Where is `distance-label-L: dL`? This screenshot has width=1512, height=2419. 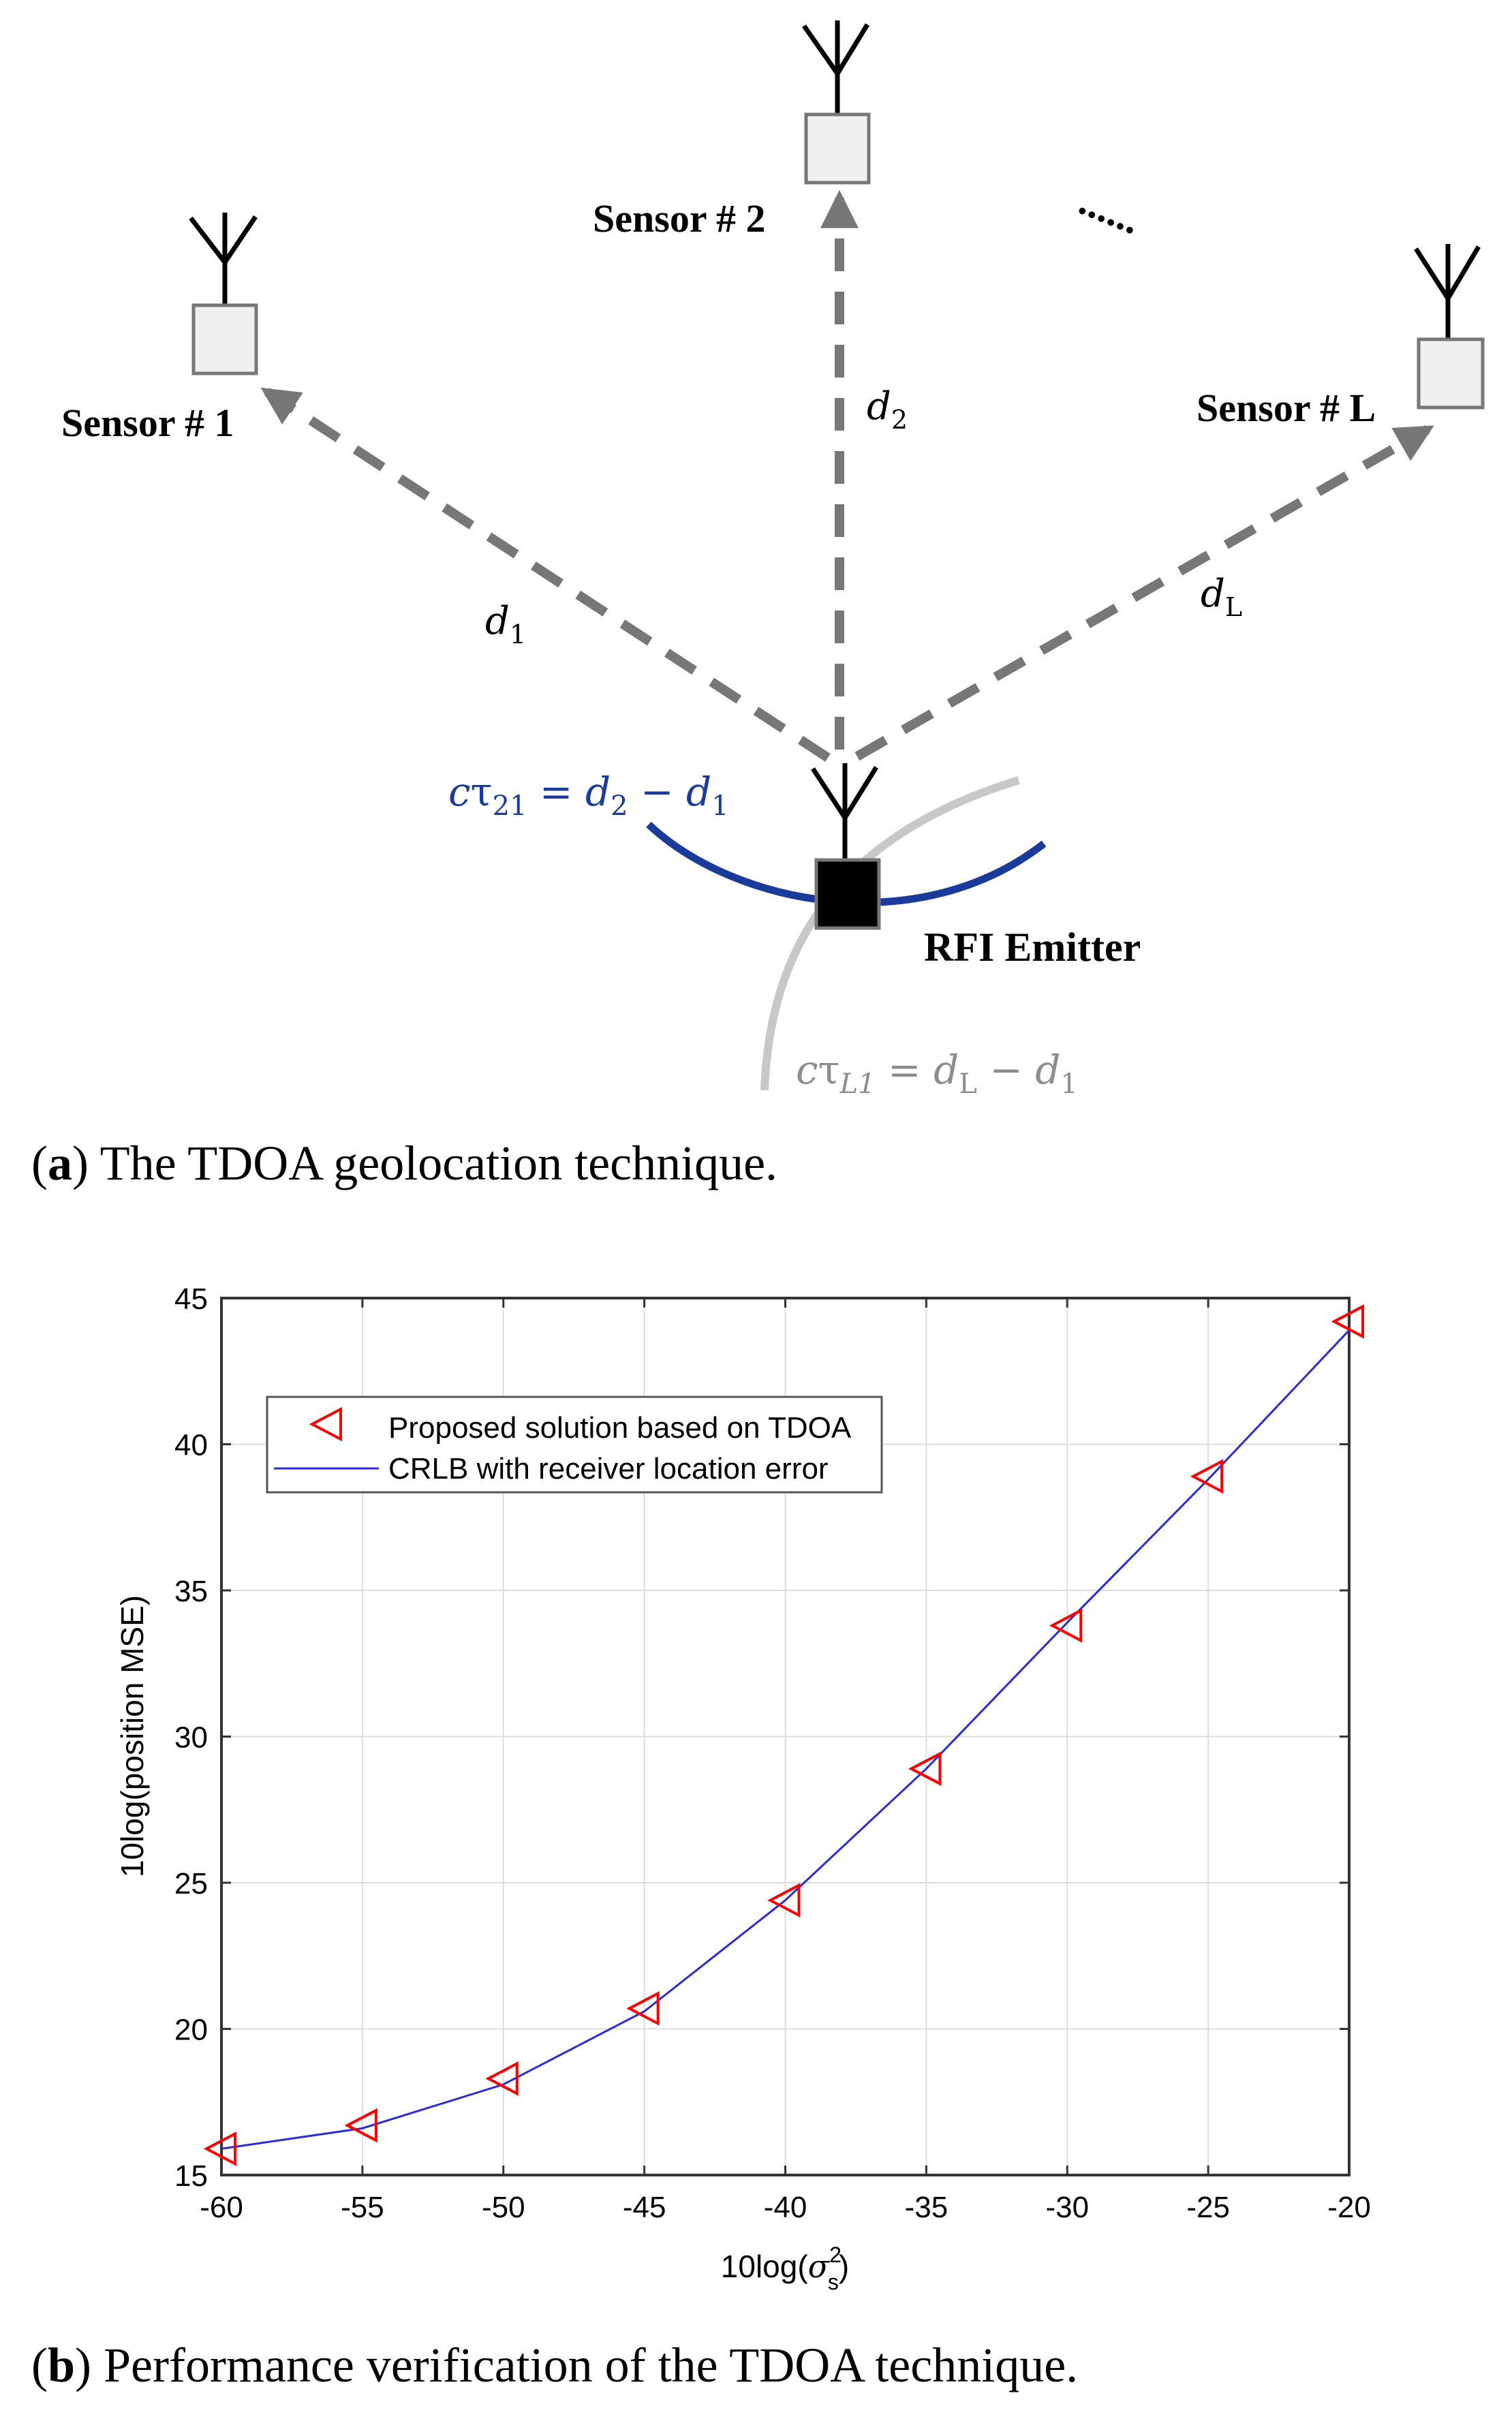 distance-label-L: dL is located at coordinates (1221, 597).